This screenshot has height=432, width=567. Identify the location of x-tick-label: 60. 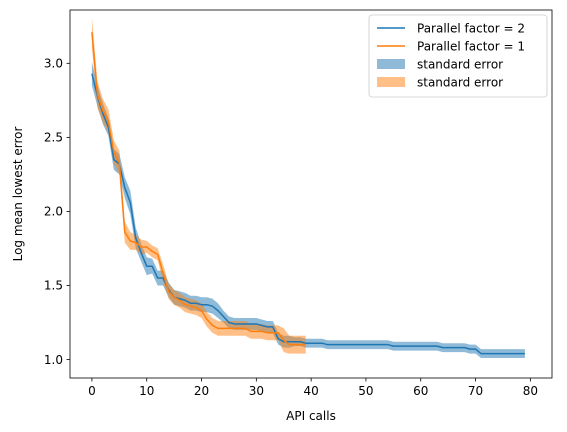
(420, 391).